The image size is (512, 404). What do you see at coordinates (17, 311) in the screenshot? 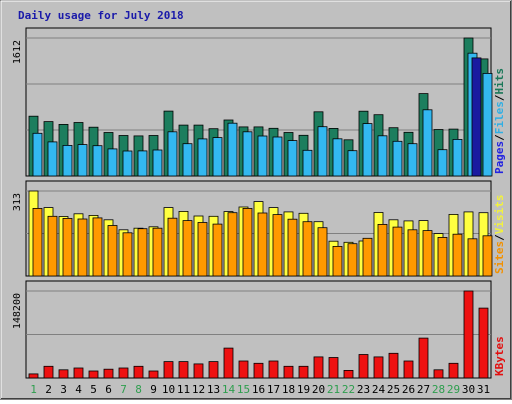
I see `panel-3-ytick-label: 148200` at bounding box center [17, 311].